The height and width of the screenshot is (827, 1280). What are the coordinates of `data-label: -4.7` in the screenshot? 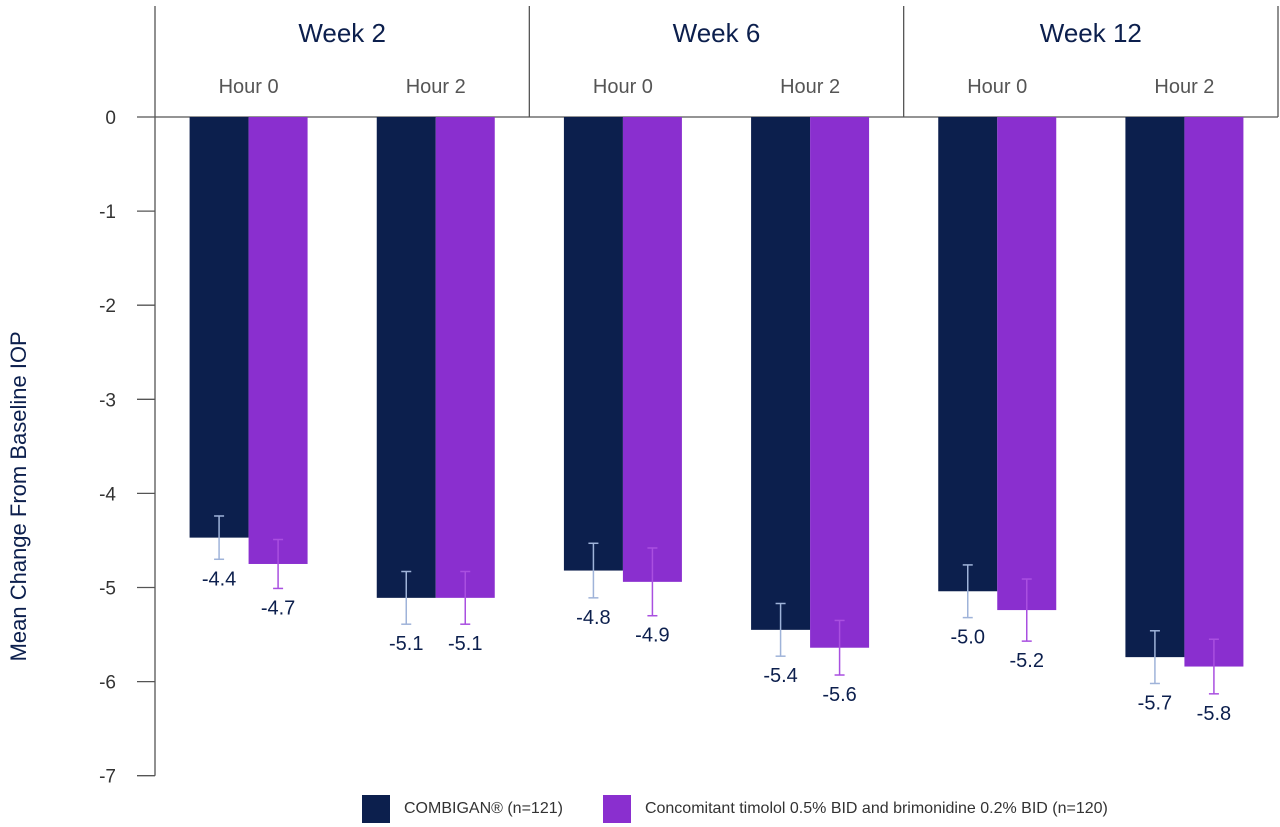 It's located at (278, 608).